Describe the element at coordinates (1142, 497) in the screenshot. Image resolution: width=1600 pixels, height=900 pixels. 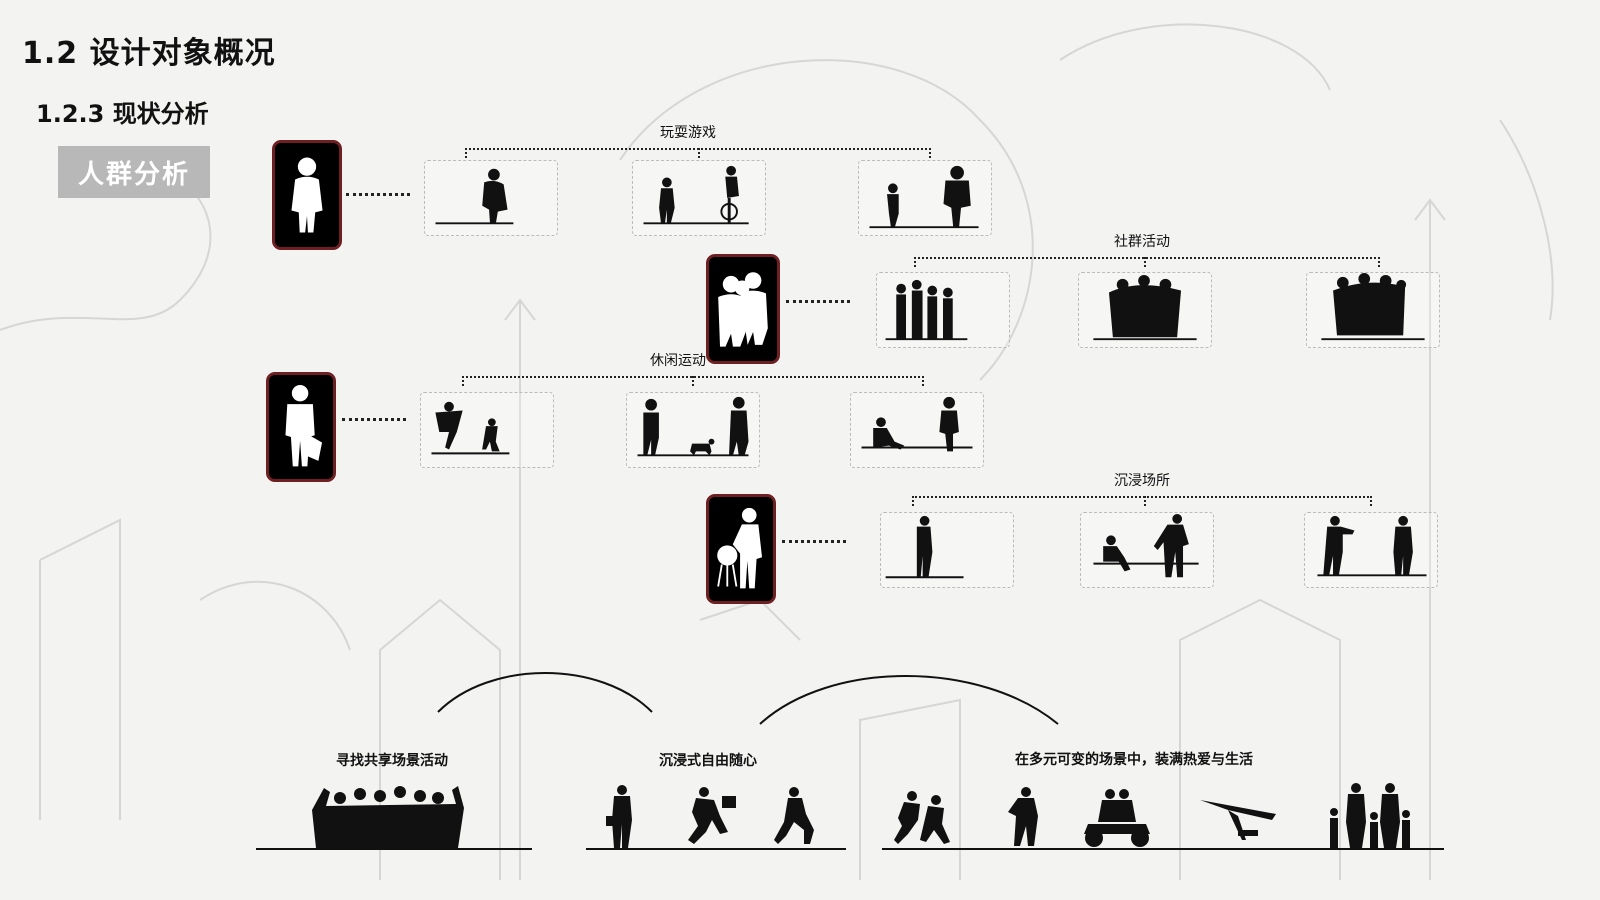
I see `bracket-immersive` at that location.